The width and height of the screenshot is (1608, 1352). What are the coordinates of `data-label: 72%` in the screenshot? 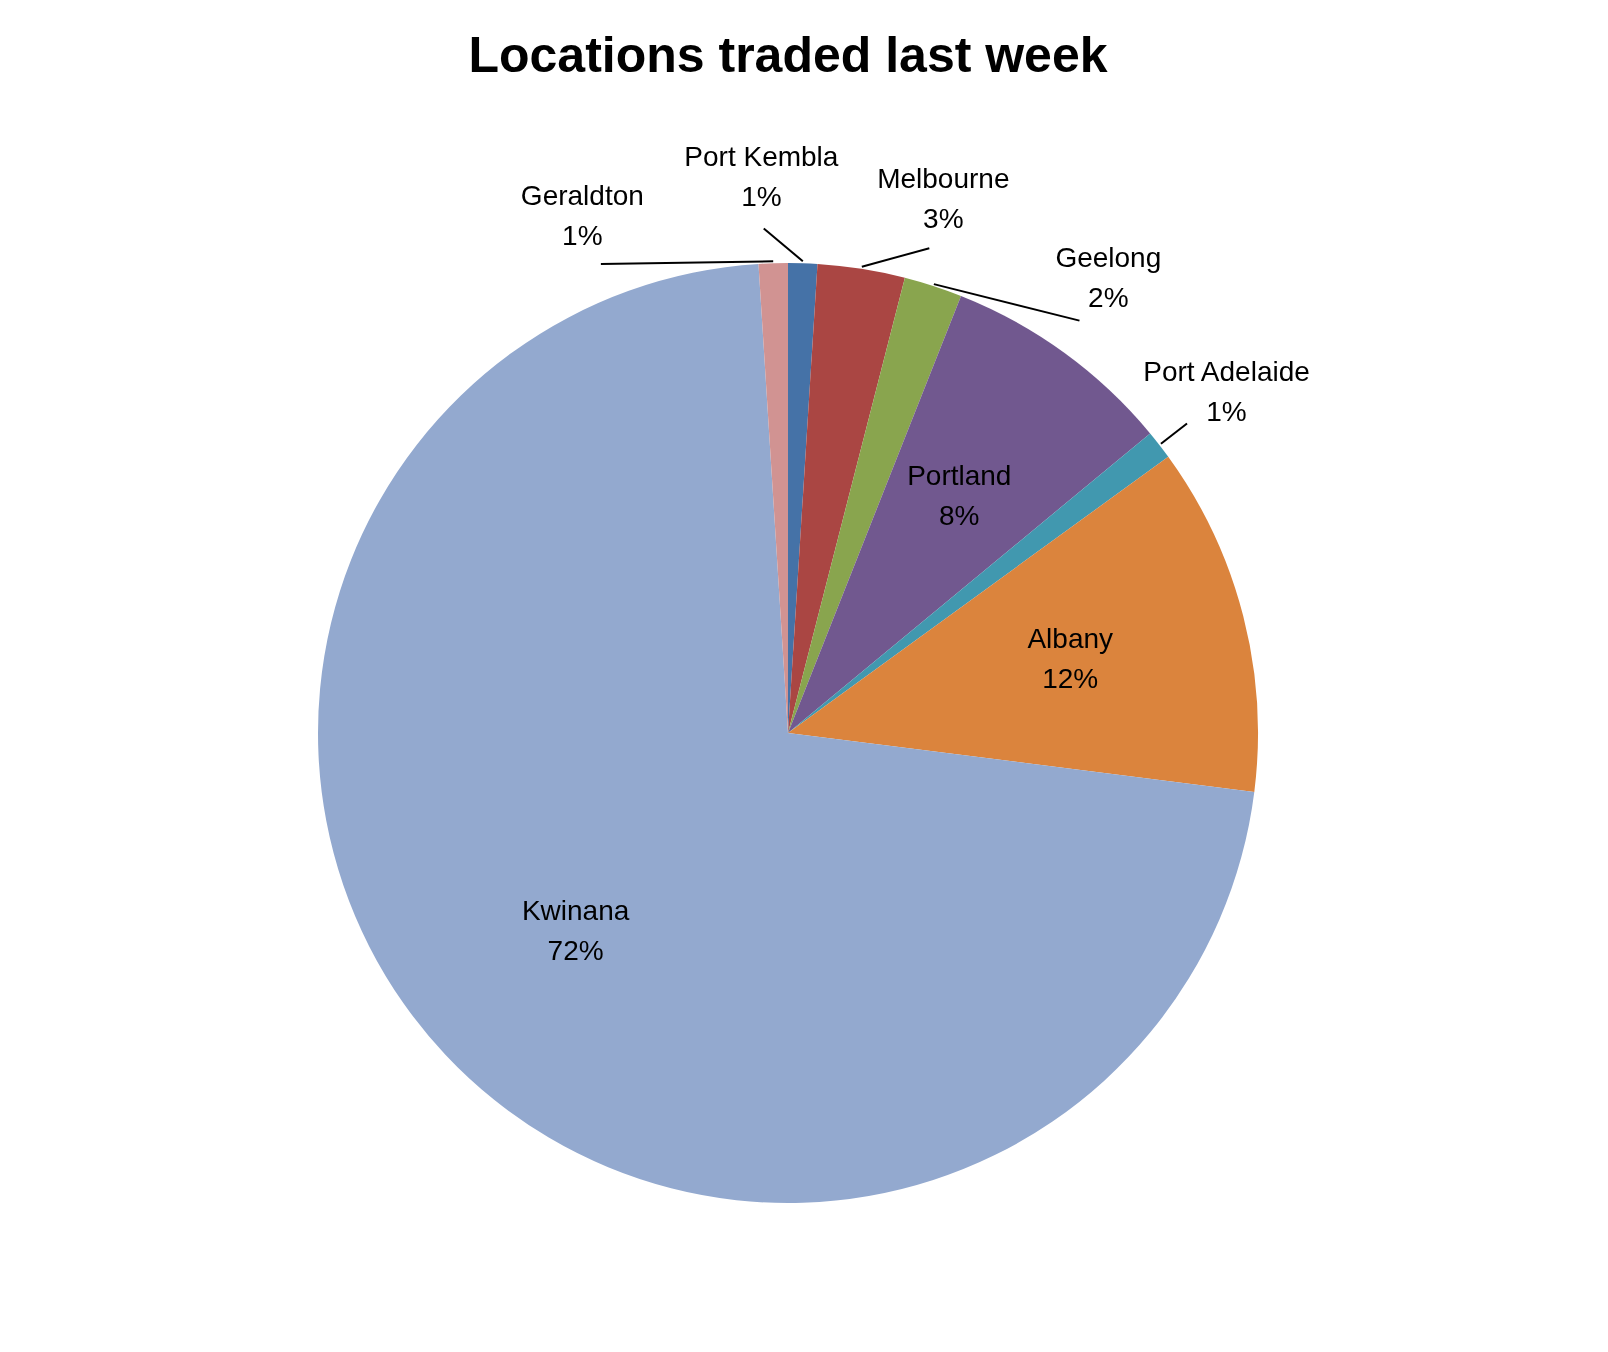 It's located at (575, 951).